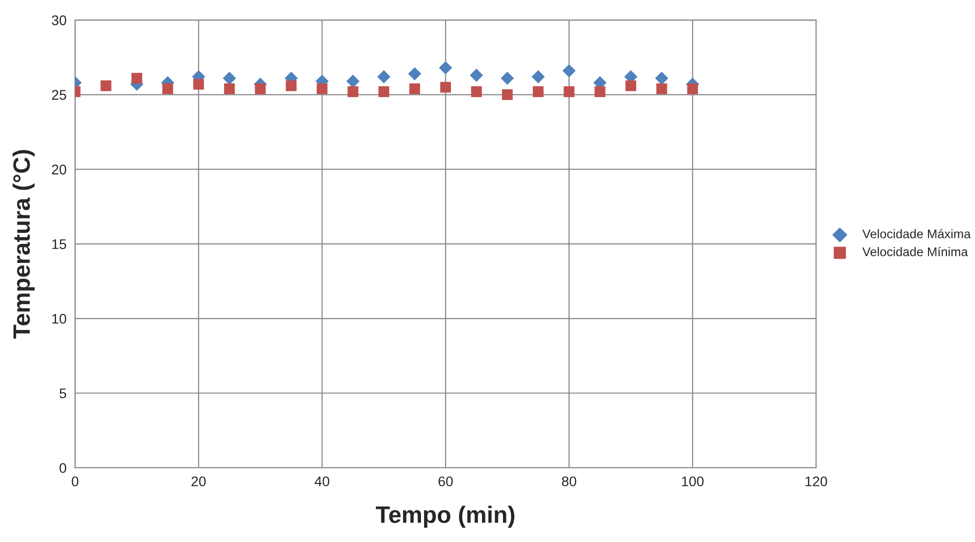 The height and width of the screenshot is (542, 975). What do you see at coordinates (59, 169) in the screenshot?
I see `y-tick-label: 20` at bounding box center [59, 169].